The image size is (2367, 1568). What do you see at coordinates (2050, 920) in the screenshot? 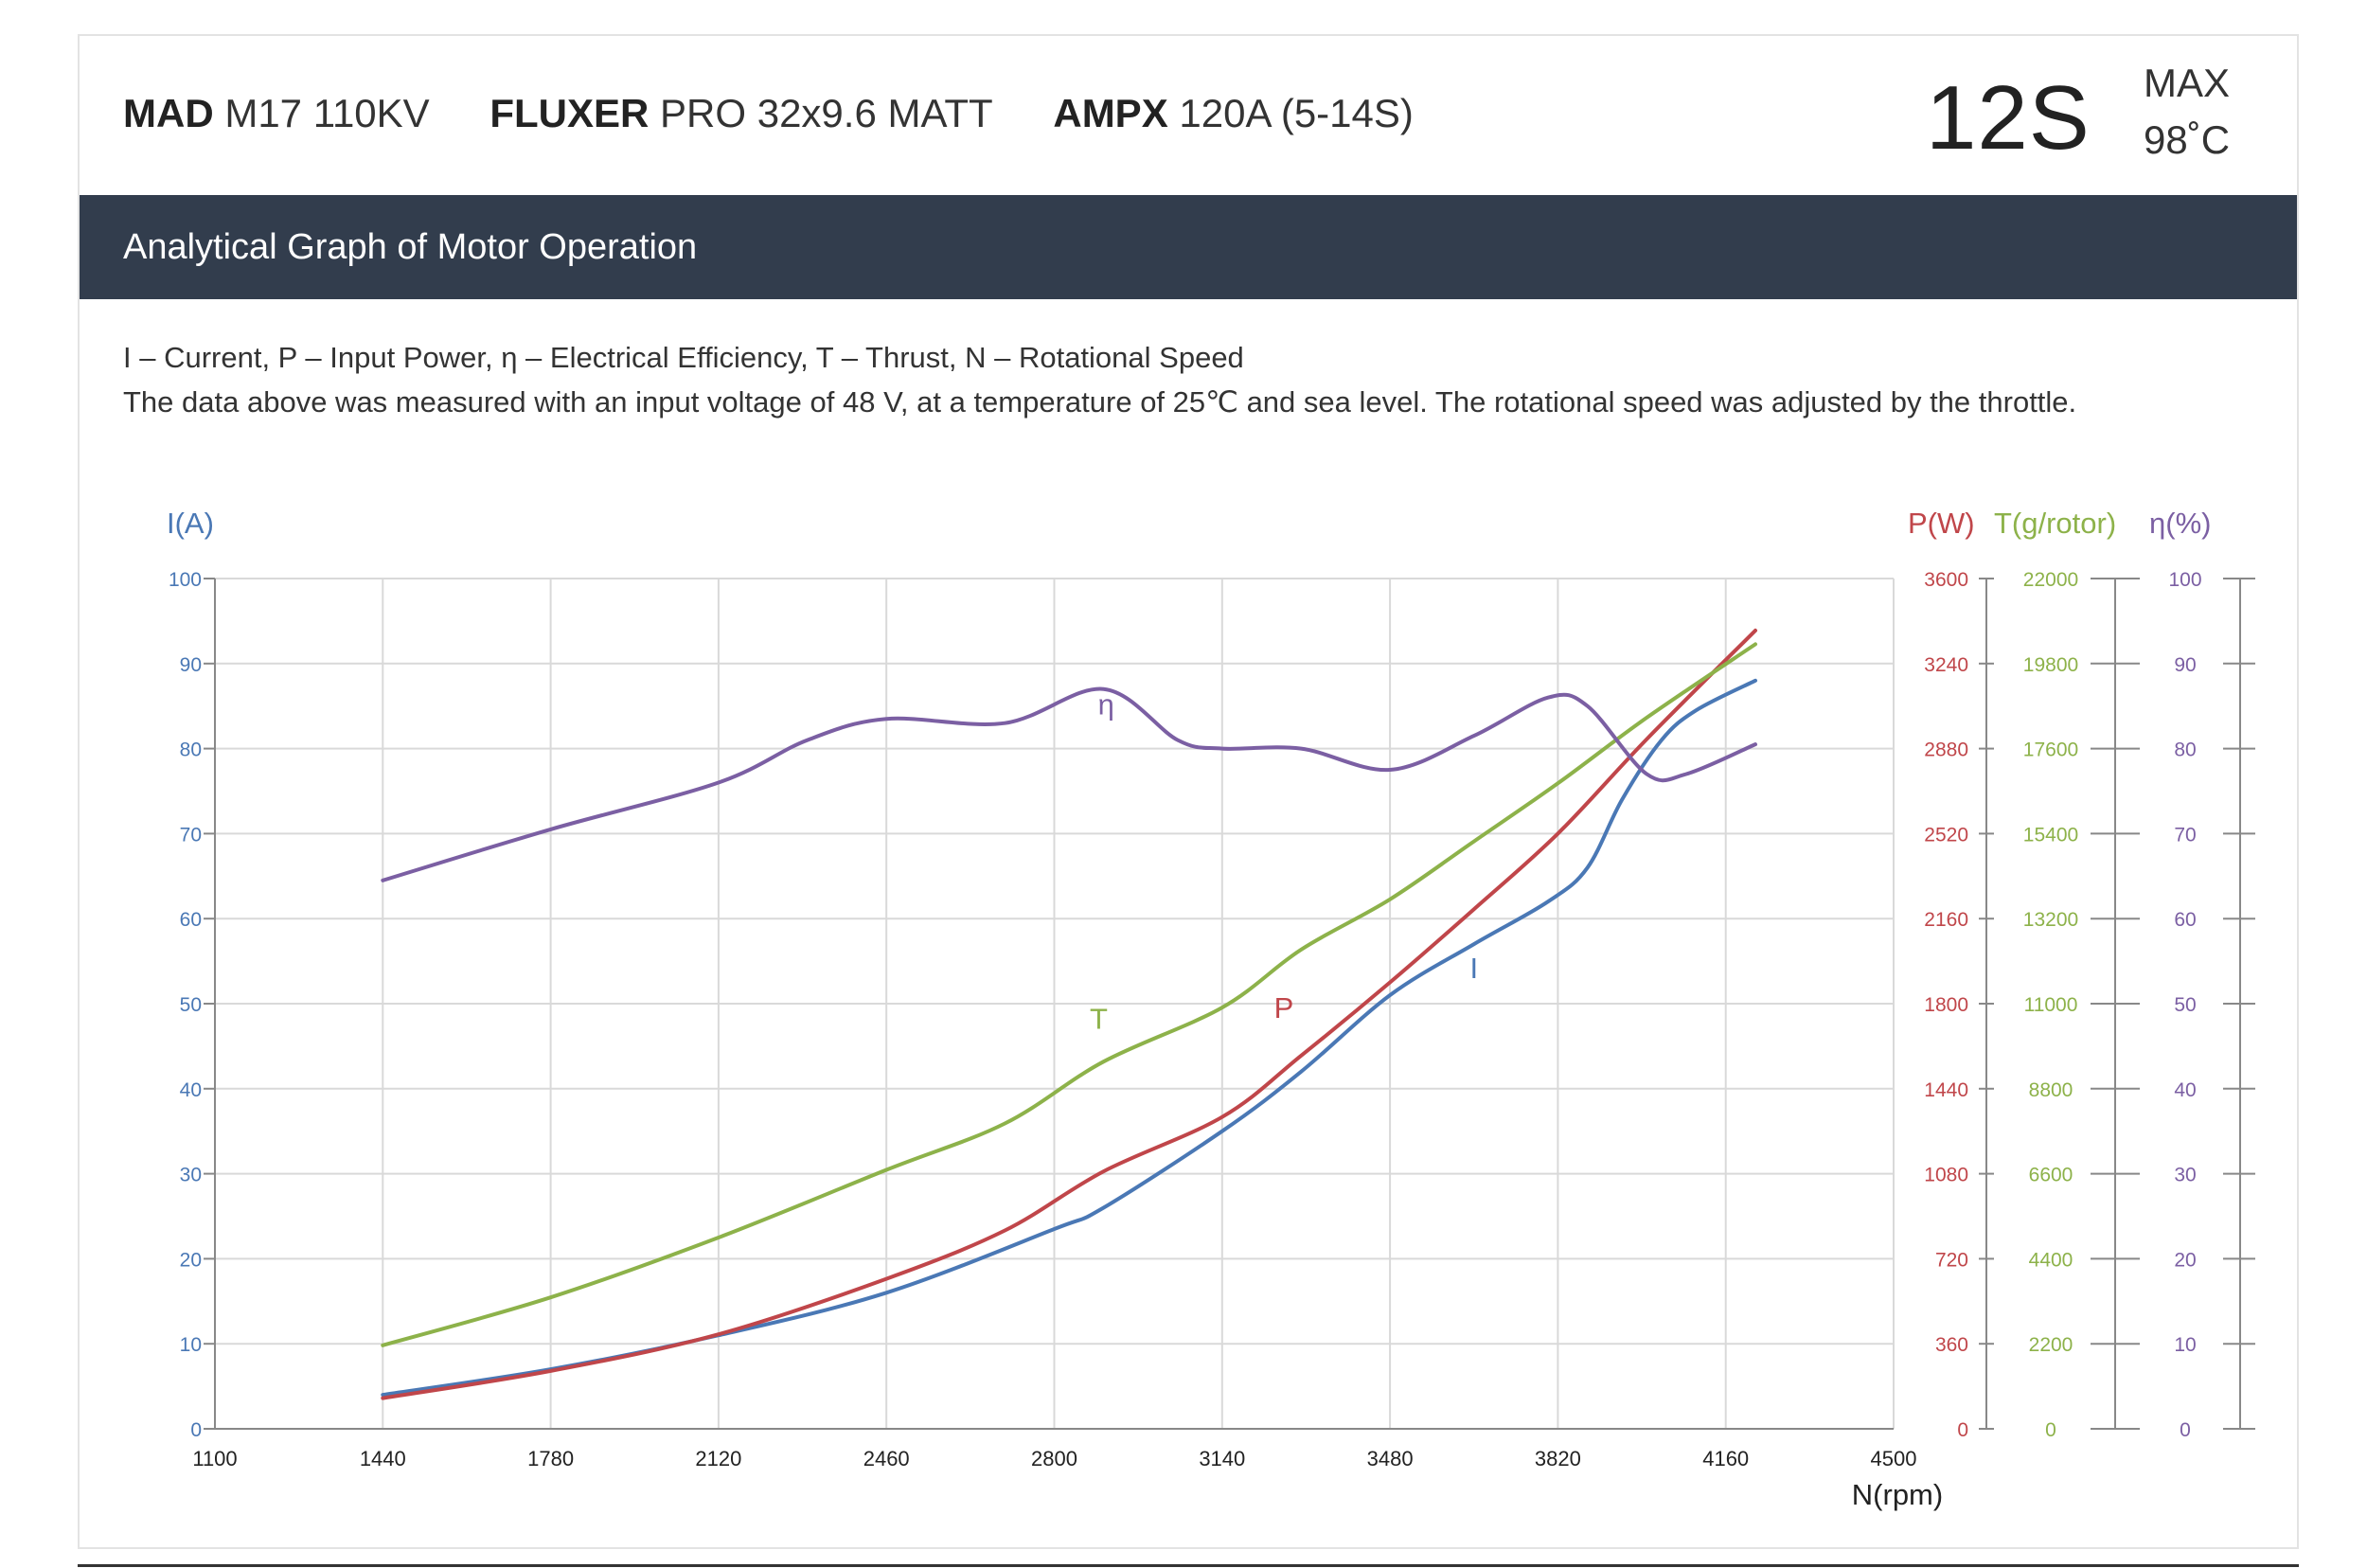
I see `y-tick-label-T: 13200` at bounding box center [2050, 920].